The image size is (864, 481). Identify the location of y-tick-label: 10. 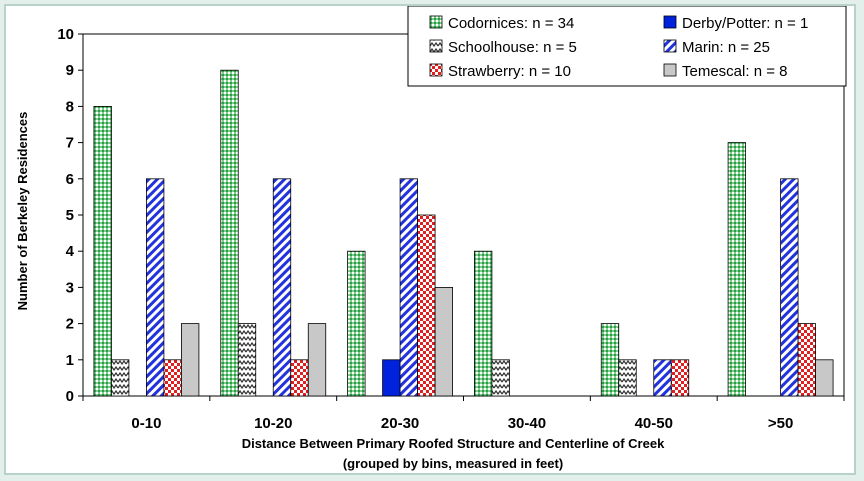
(65, 34).